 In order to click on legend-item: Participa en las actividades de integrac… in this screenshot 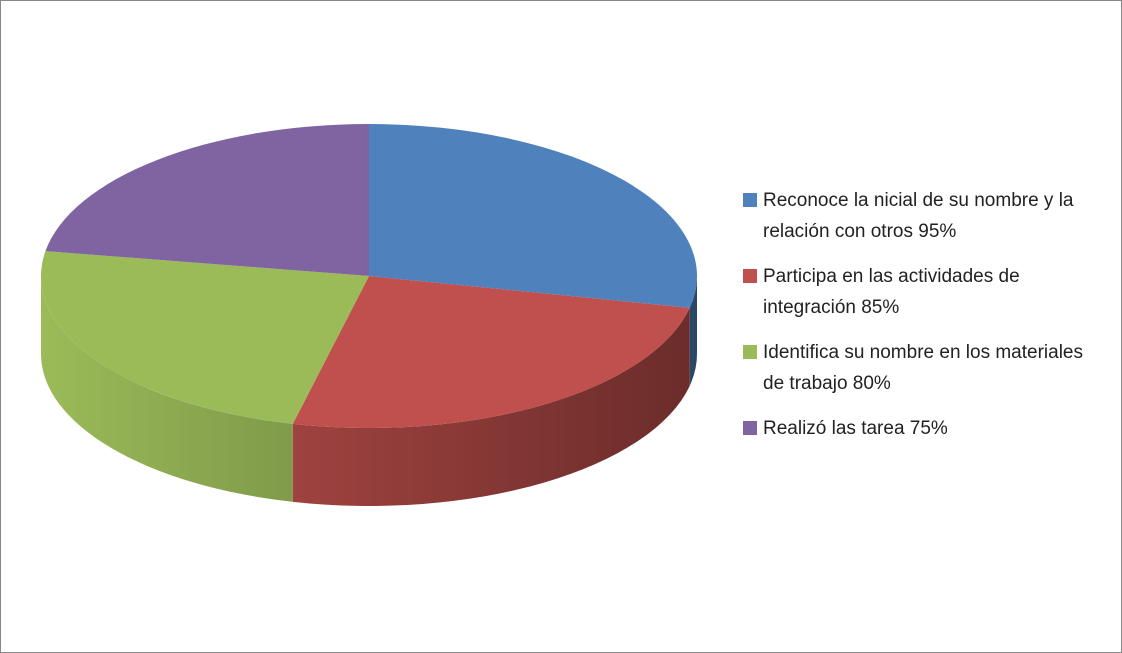, I will do `click(918, 292)`.